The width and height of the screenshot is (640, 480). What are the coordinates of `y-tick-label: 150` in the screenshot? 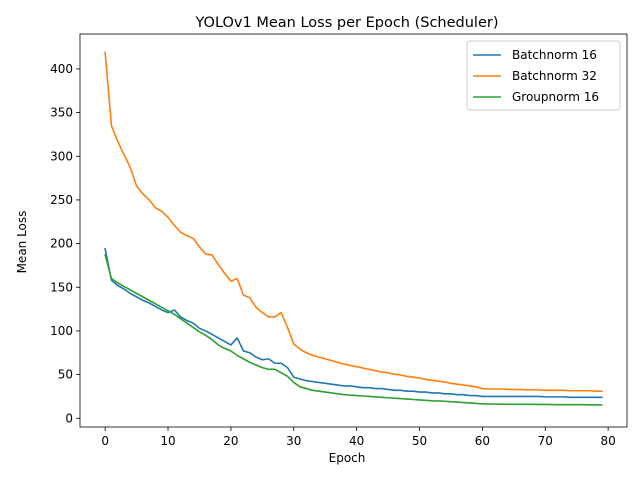 It's located at (61, 287).